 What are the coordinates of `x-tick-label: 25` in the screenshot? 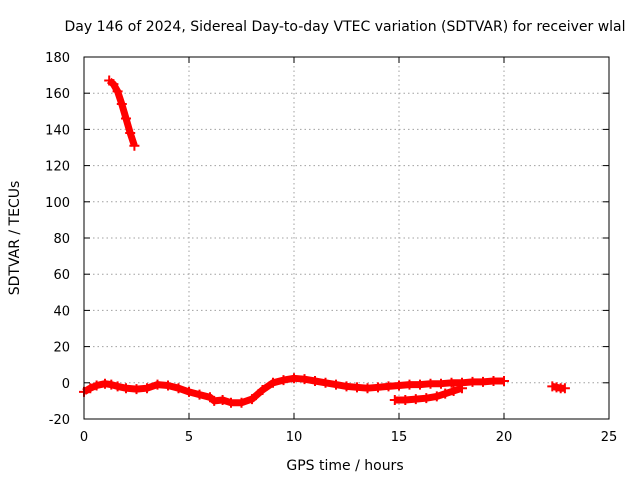 It's located at (609, 437).